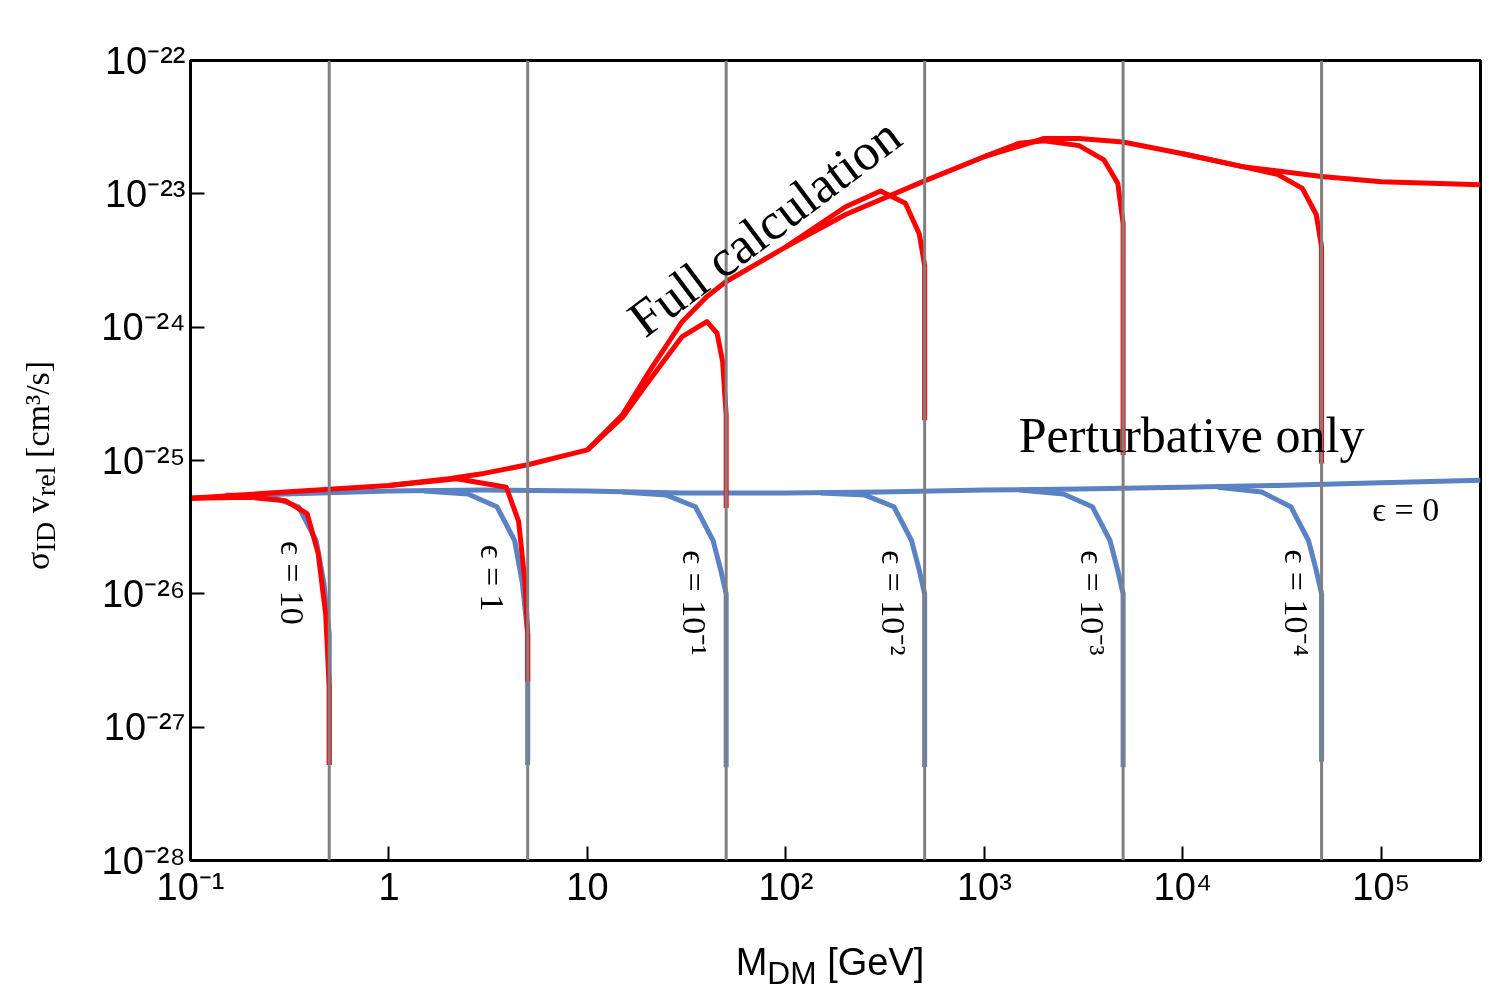  I want to click on annotation: ϵ = 10, so click(292, 582).